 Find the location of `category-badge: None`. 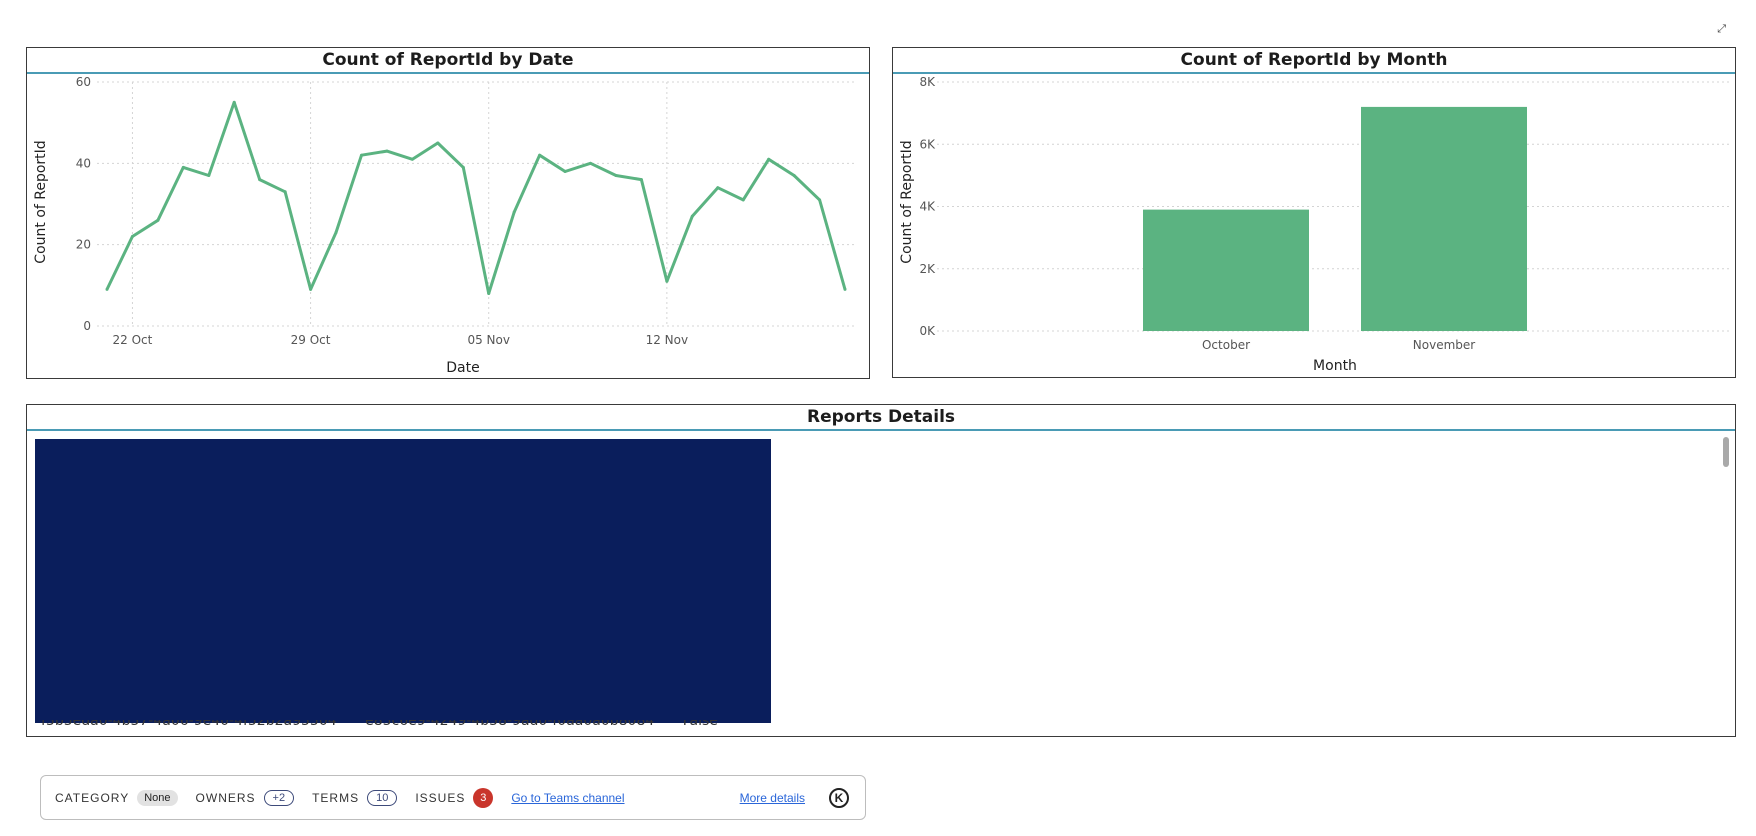

category-badge: None is located at coordinates (157, 797).